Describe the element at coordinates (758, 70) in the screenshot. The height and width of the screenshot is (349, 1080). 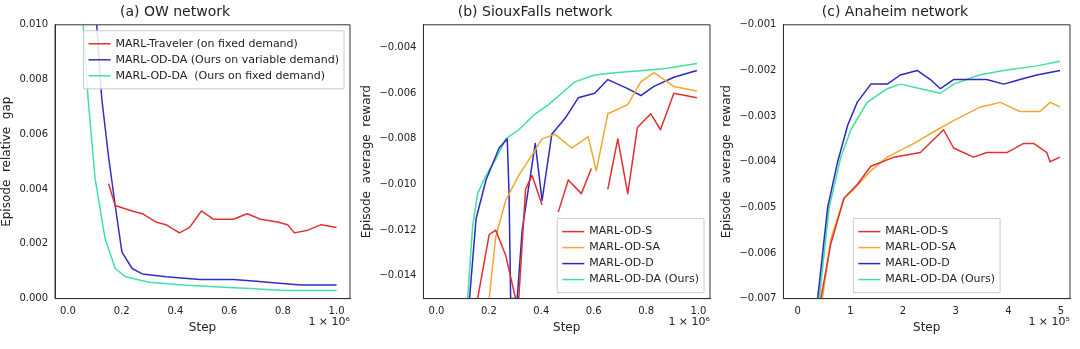
I see `y-tick-label: −0.002` at that location.